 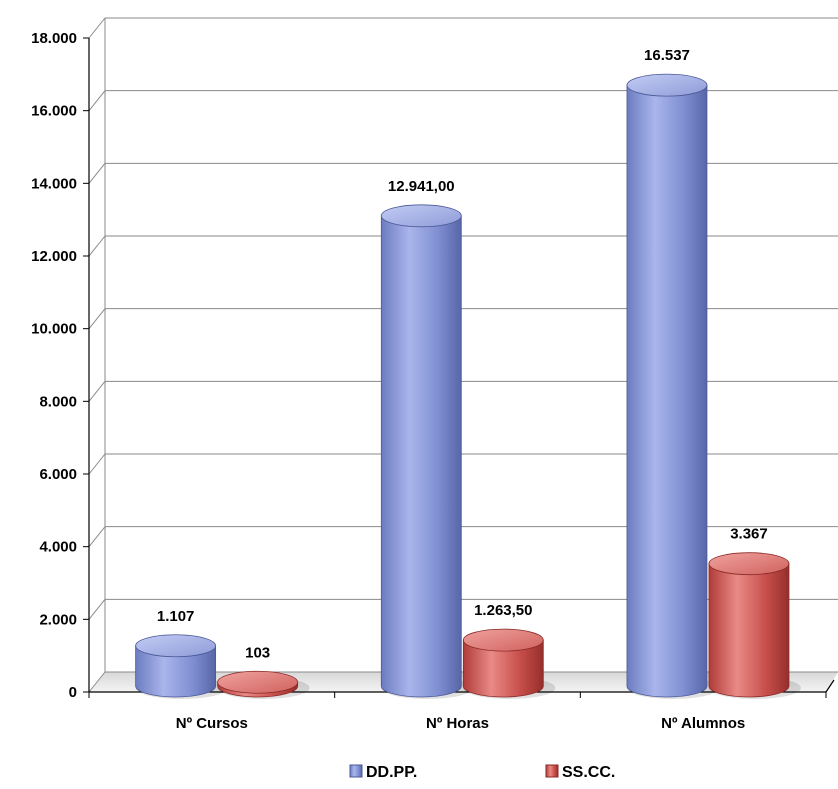 I want to click on legend-swatch-ss-cc, so click(x=552, y=771).